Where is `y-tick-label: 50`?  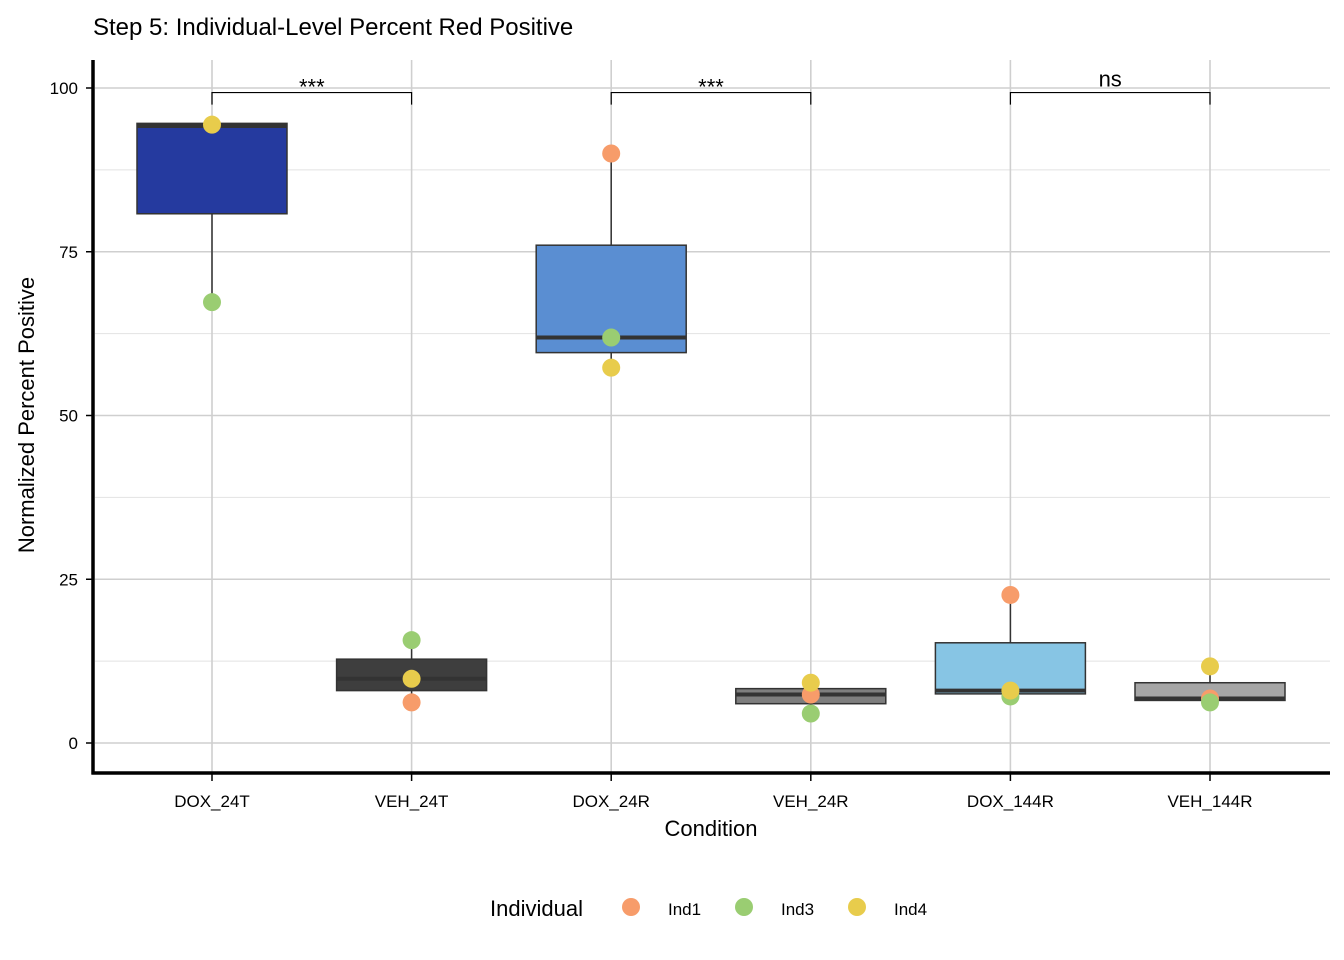
y-tick-label: 50 is located at coordinates (68, 416).